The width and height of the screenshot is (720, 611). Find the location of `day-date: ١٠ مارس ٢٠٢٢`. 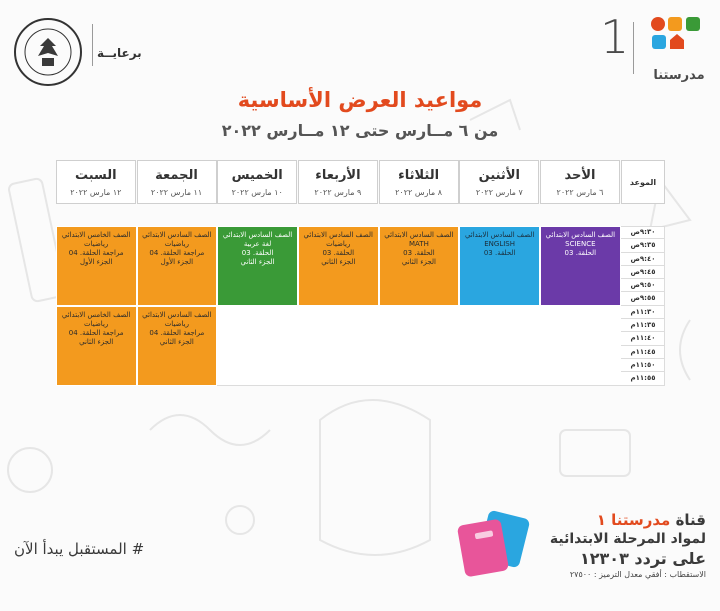

day-date: ١٠ مارس ٢٠٢٢ is located at coordinates (257, 192).